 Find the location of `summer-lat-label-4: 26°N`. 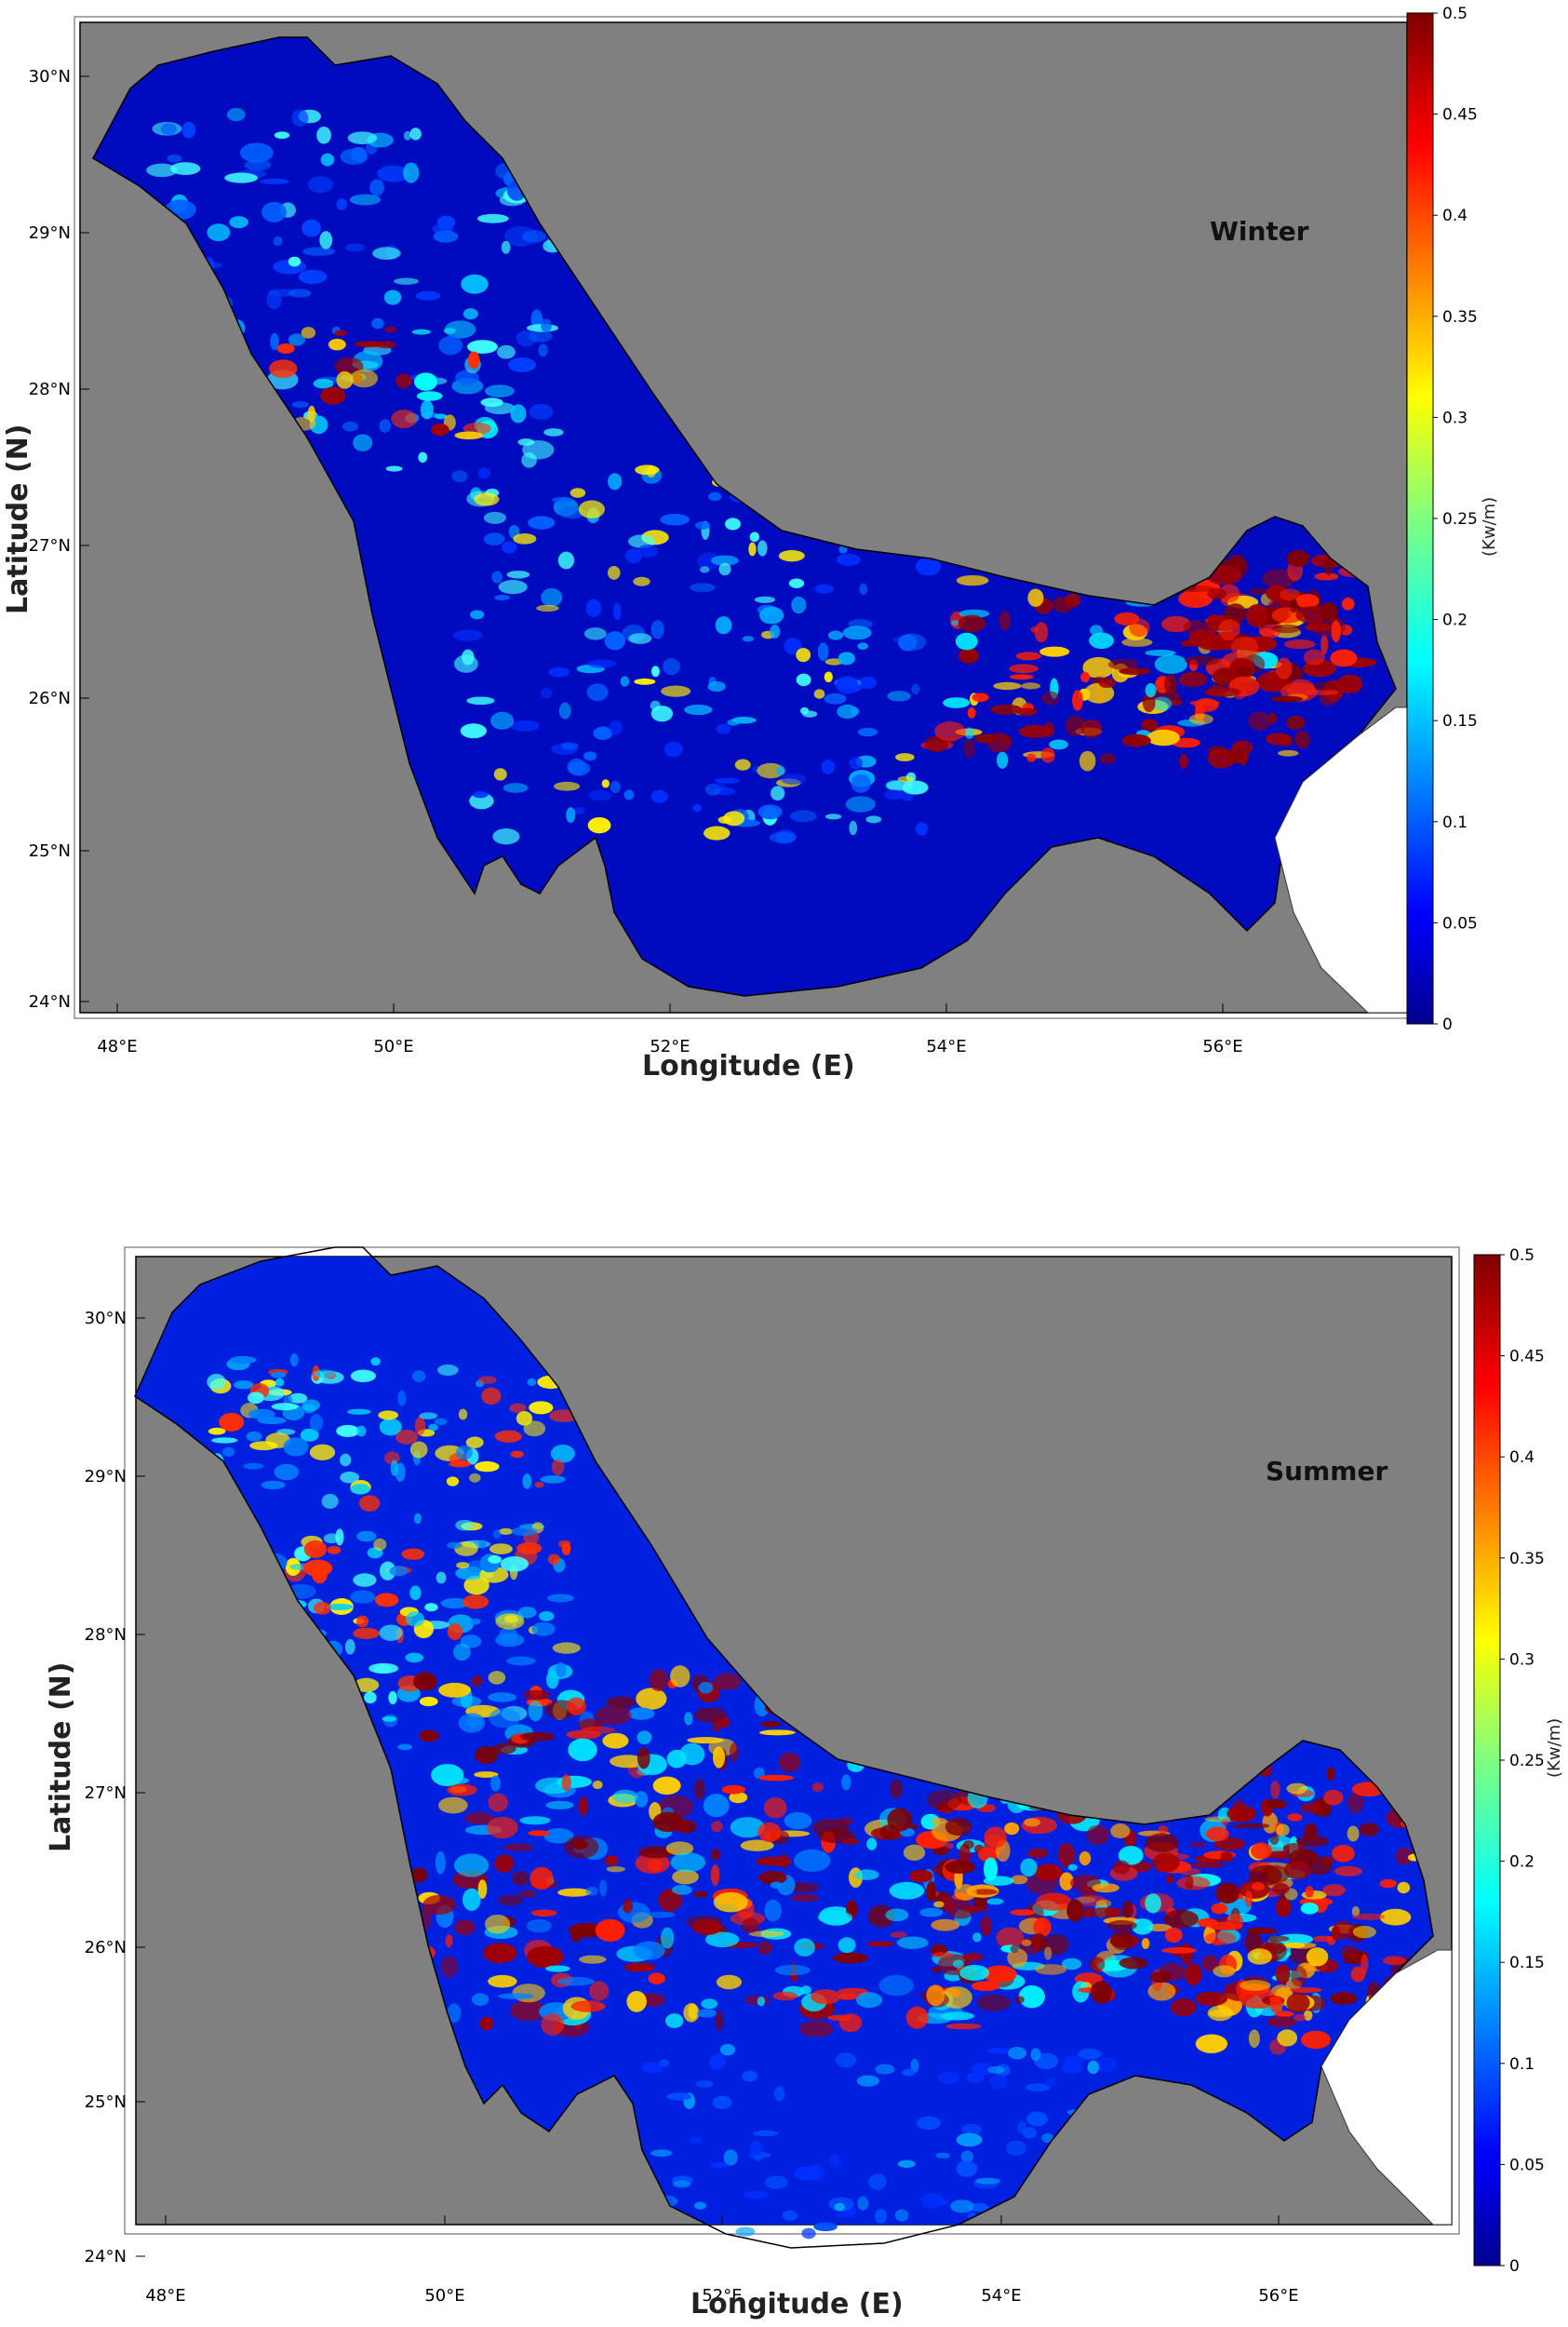

summer-lat-label-4: 26°N is located at coordinates (106, 1947).